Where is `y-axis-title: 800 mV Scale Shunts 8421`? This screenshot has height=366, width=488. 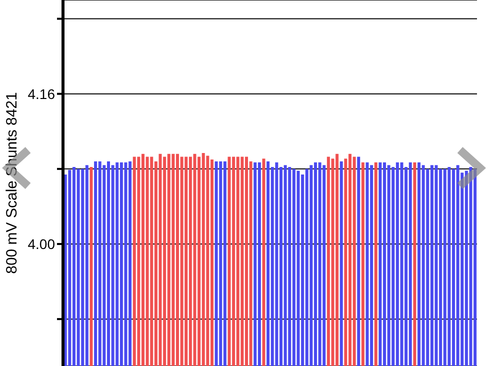 y-axis-title: 800 mV Scale Shunts 8421 is located at coordinates (11, 183).